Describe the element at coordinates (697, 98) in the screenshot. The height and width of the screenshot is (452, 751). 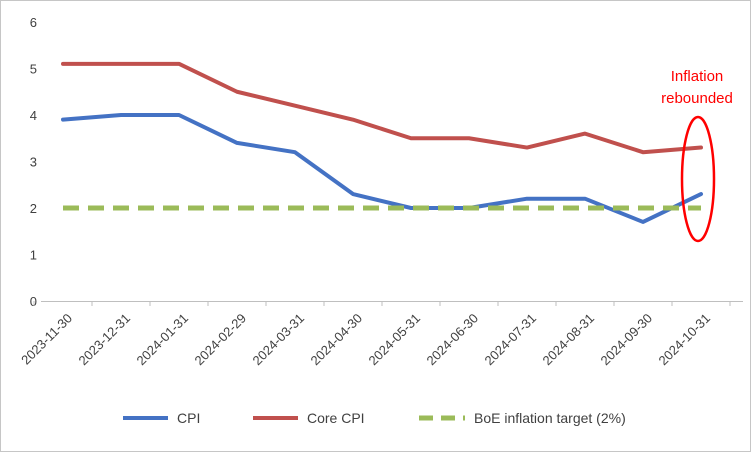
I see `annotation-text-line2: rebounded` at that location.